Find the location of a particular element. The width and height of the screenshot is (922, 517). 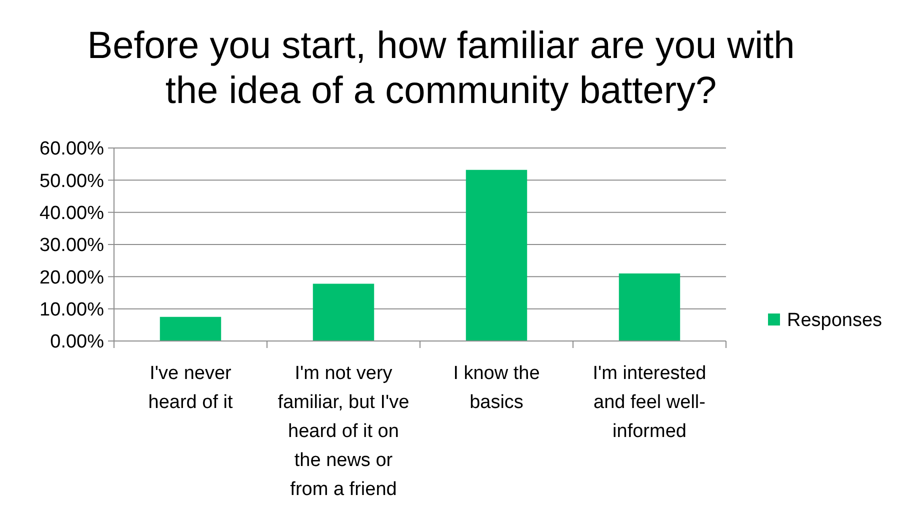

y-tick-label: 60.00% is located at coordinates (72, 149).